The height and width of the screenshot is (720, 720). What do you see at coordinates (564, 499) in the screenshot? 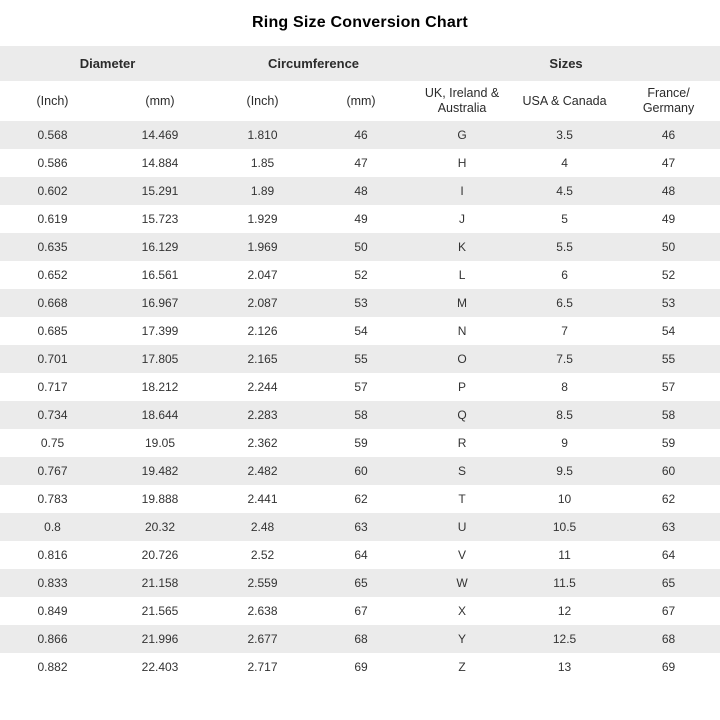
I see `table-cell: 10` at bounding box center [564, 499].